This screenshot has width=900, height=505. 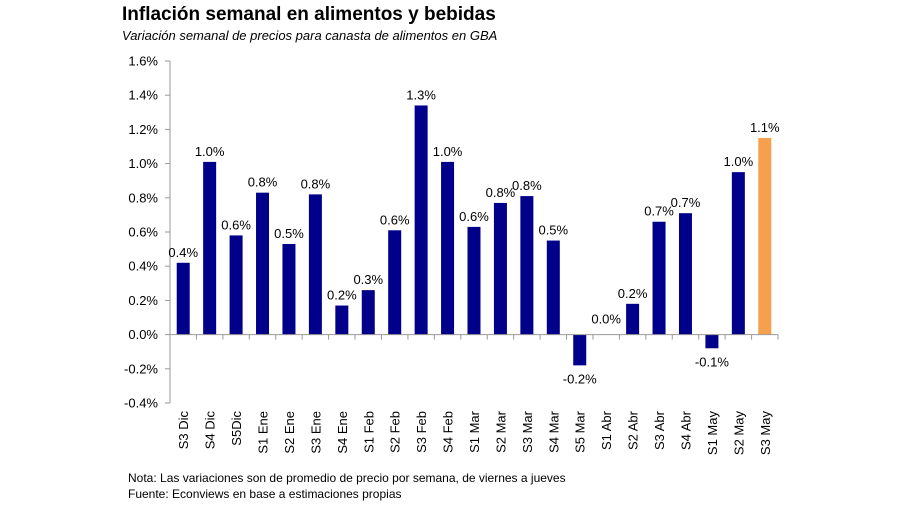 I want to click on x-tick-label: S3 Feb, so click(x=421, y=432).